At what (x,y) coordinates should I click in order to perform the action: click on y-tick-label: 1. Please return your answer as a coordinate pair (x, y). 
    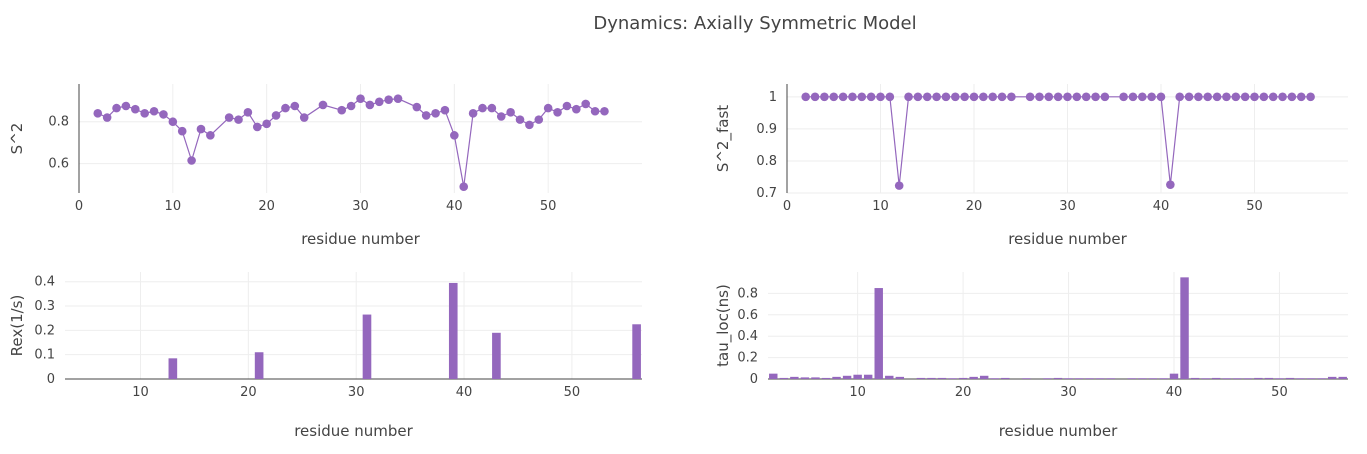
    Looking at the image, I should click on (773, 97).